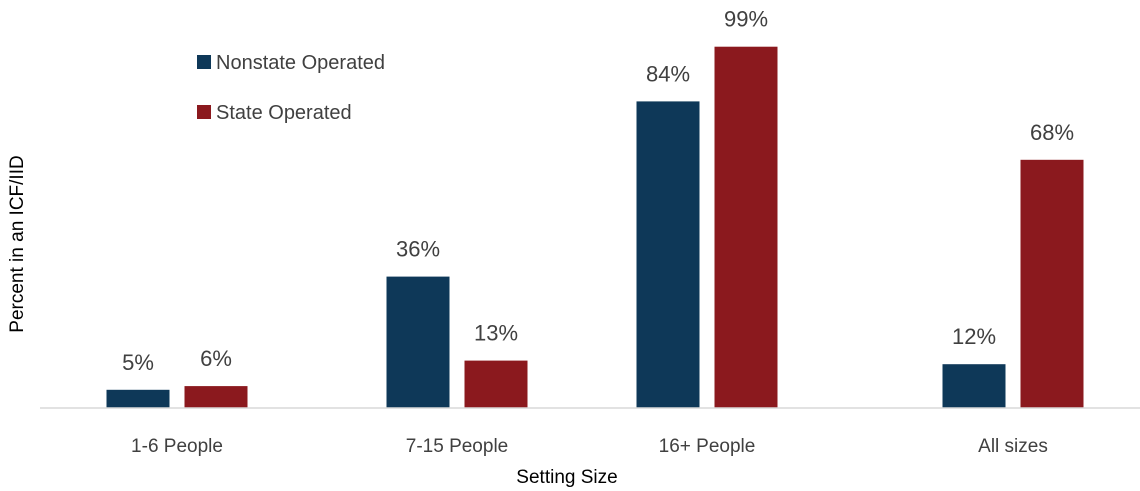 The width and height of the screenshot is (1140, 491). What do you see at coordinates (746, 19) in the screenshot?
I see `data-label-state-3: 99%` at bounding box center [746, 19].